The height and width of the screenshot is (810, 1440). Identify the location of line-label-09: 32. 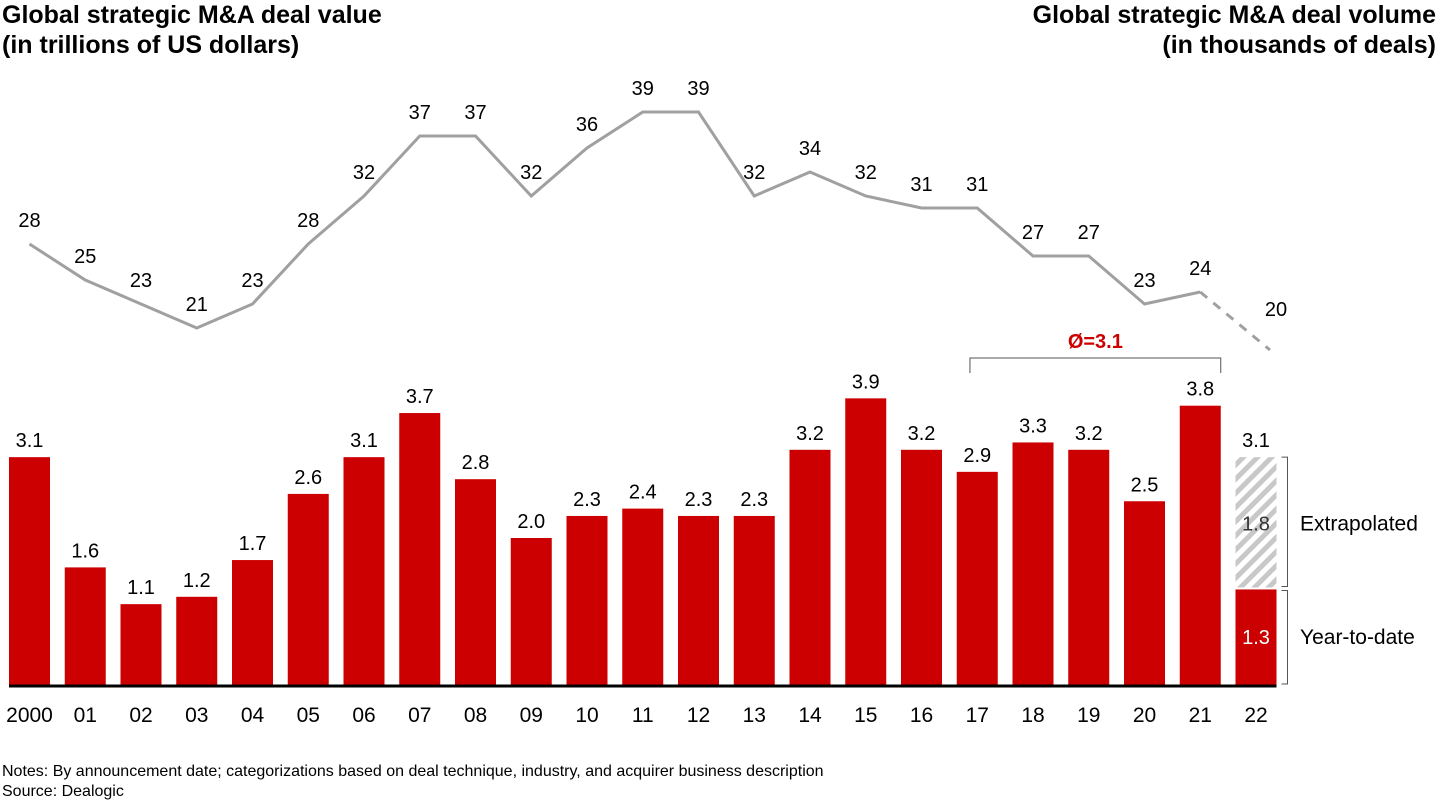
(531, 173).